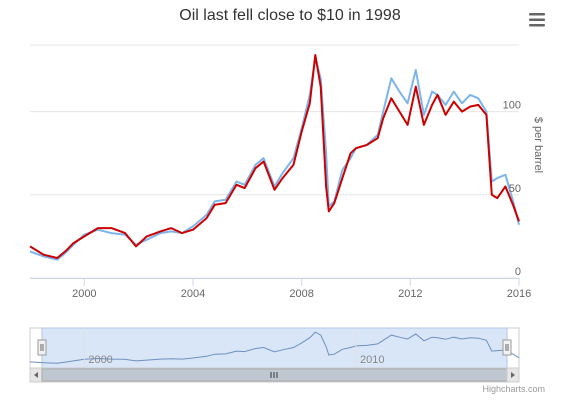 The image size is (580, 401). What do you see at coordinates (513, 389) in the screenshot?
I see `credits-link: Highcharts.com` at bounding box center [513, 389].